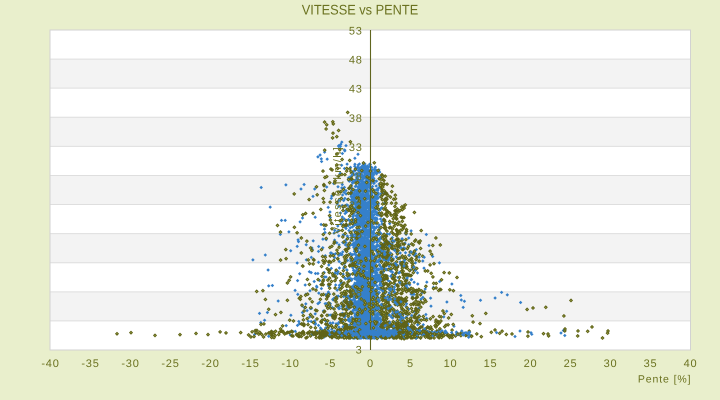  I want to click on svg-text: 43, so click(356, 90).